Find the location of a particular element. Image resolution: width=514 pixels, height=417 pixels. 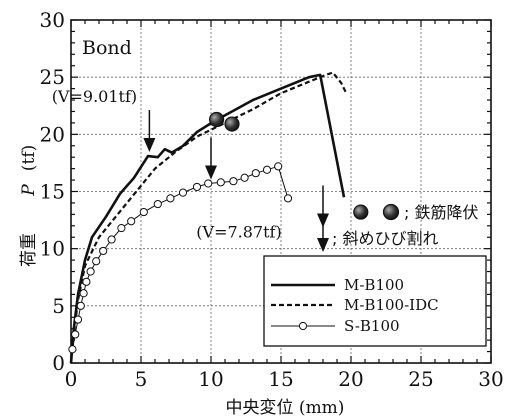

crack-key-label: ; 斜めひび割れ is located at coordinates (385, 238).